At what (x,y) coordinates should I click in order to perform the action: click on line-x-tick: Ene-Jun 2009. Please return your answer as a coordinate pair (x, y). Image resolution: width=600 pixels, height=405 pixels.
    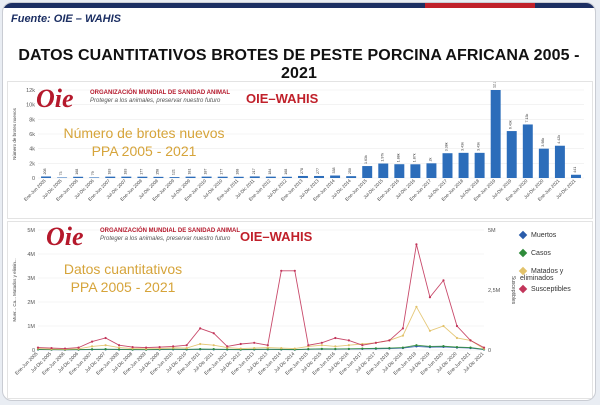
    Looking at the image, I should click on (135, 364).